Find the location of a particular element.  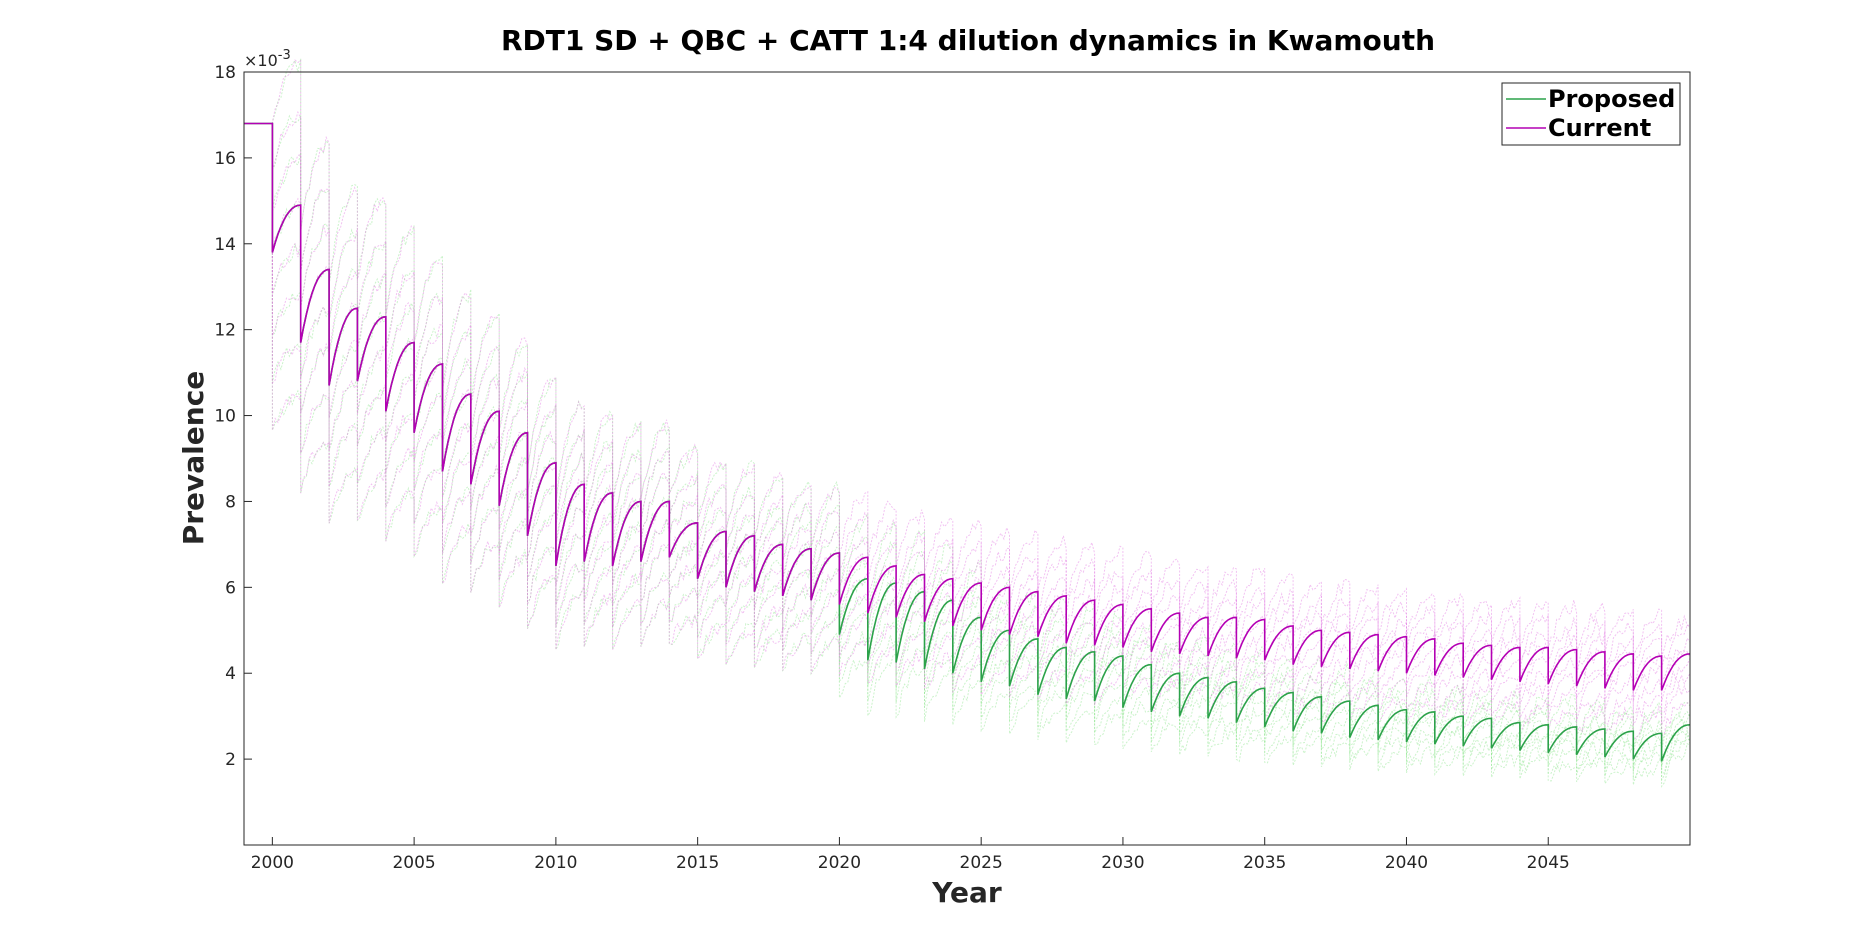

x-tick-label: 2000 is located at coordinates (272, 863).